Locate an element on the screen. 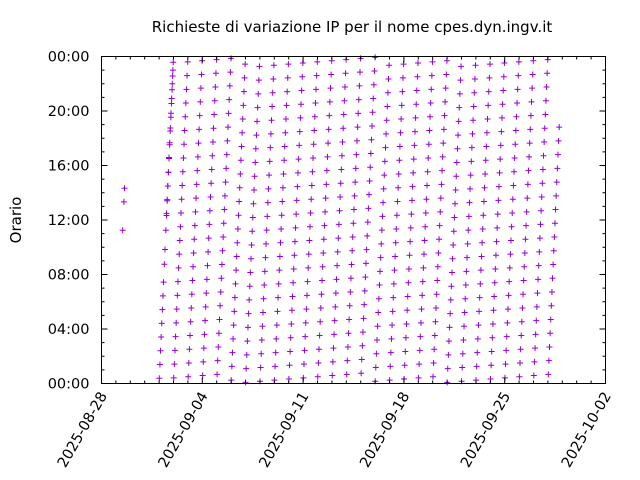  x-tick-label: 2025-08-28 is located at coordinates (83, 430).